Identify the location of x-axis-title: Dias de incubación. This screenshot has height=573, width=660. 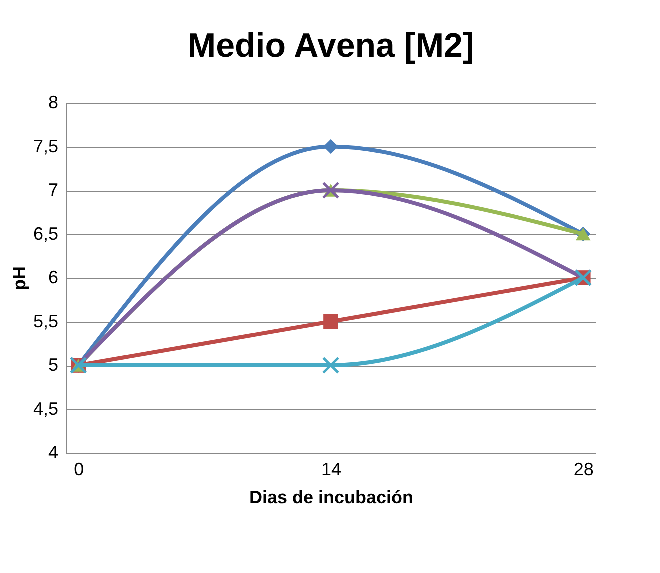
(331, 498).